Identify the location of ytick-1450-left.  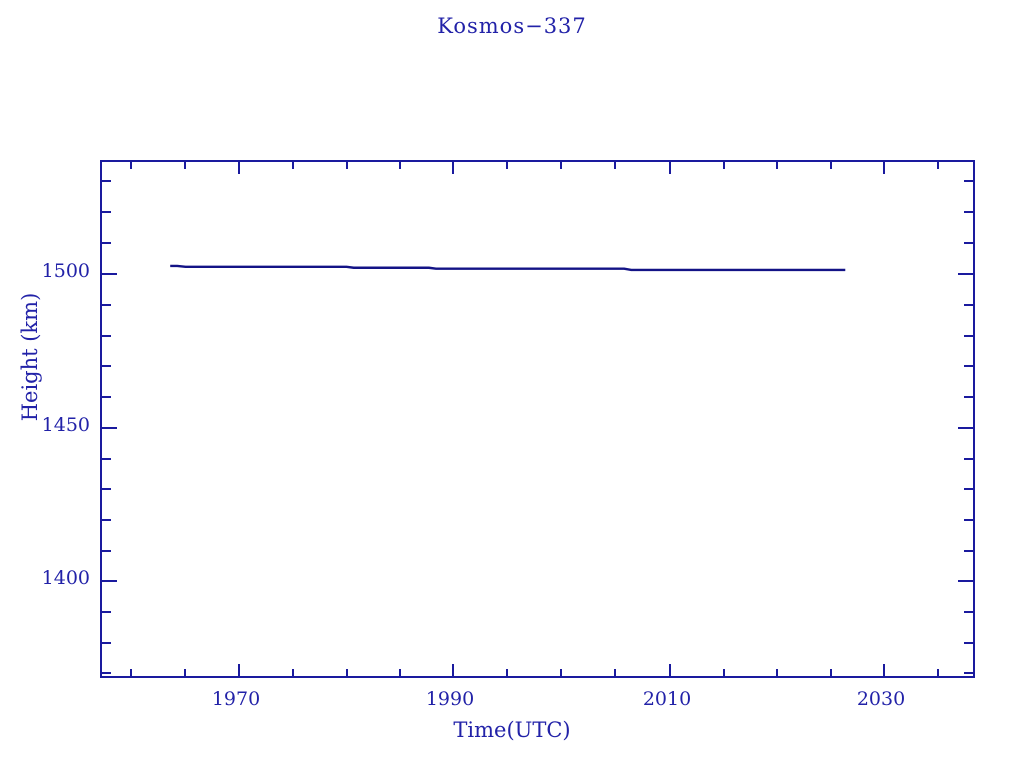
(109, 428).